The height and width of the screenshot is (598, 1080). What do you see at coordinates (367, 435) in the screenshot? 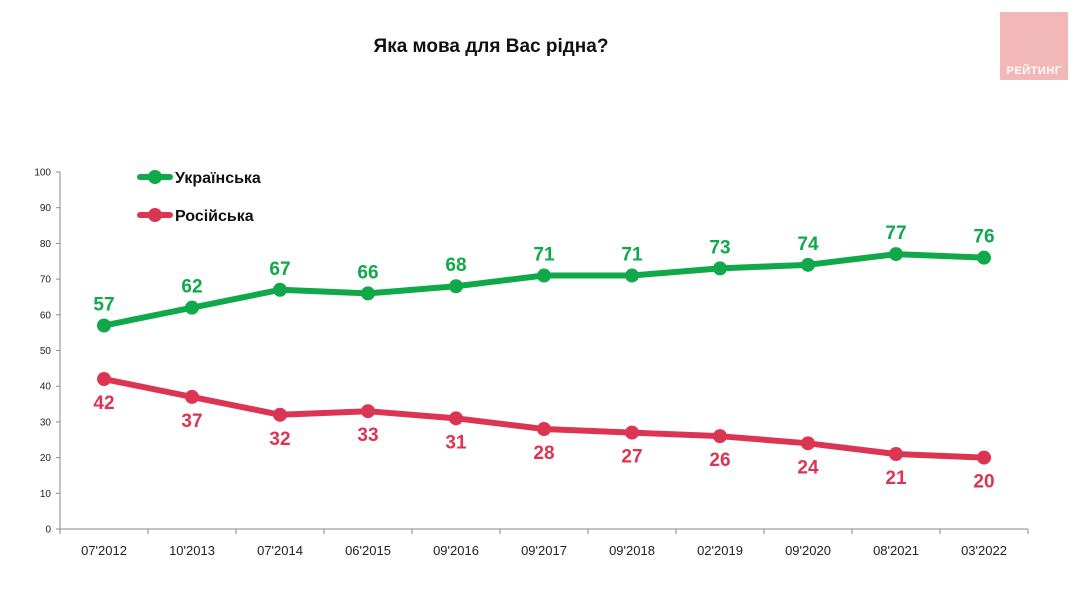
I see `data-label: 33` at bounding box center [367, 435].